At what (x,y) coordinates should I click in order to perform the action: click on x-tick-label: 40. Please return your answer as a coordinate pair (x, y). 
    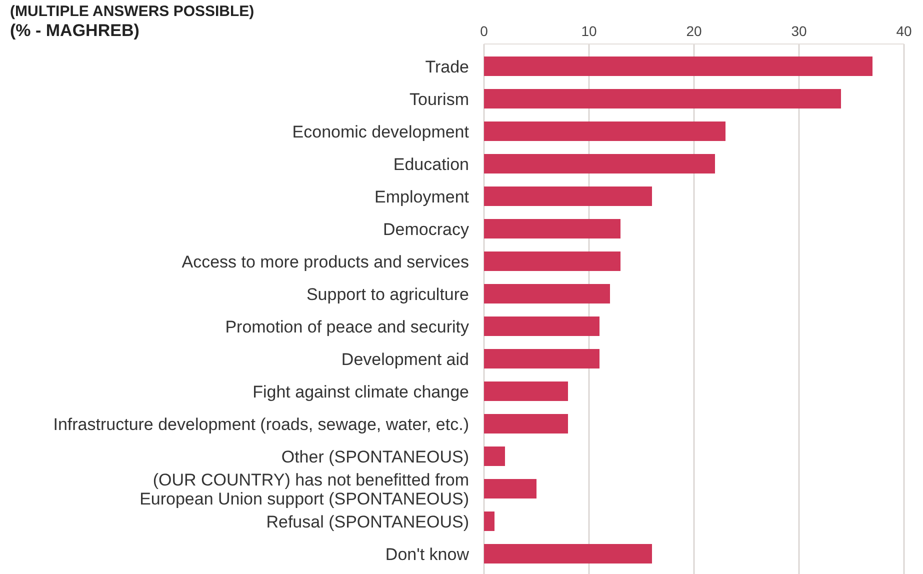
    Looking at the image, I should click on (904, 31).